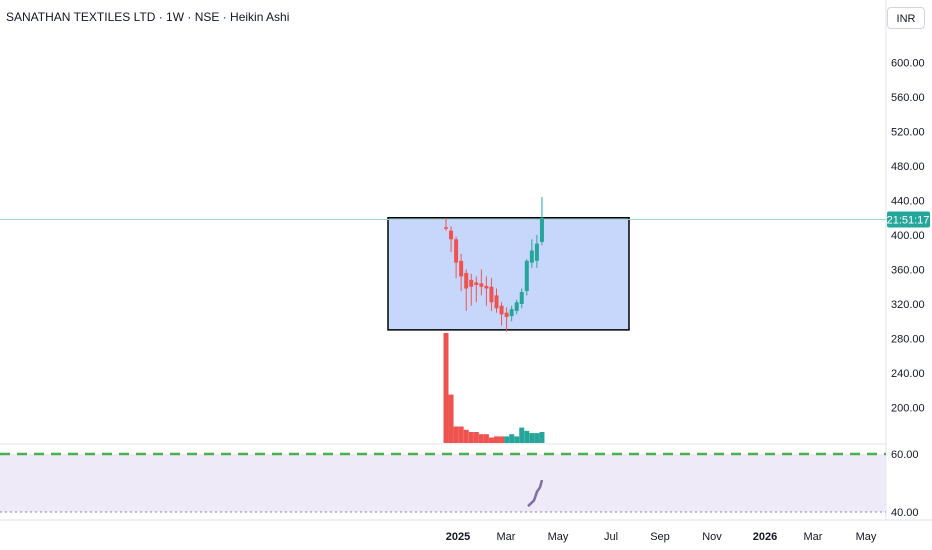 This screenshot has height=550, width=932. Describe the element at coordinates (908, 340) in the screenshot. I see `price-tick-label: 280.00` at that location.